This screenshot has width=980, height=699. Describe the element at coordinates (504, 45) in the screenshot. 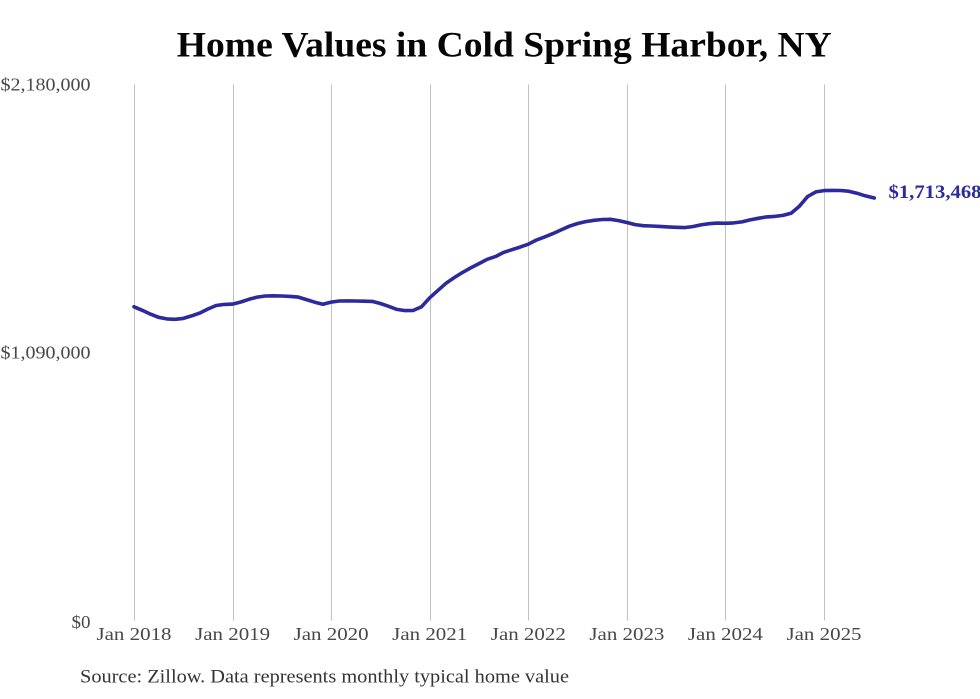

I see `svg-text:Home Values in Cold Spring Har: Home Values in Cold Spring Harbor, NY` at that location.